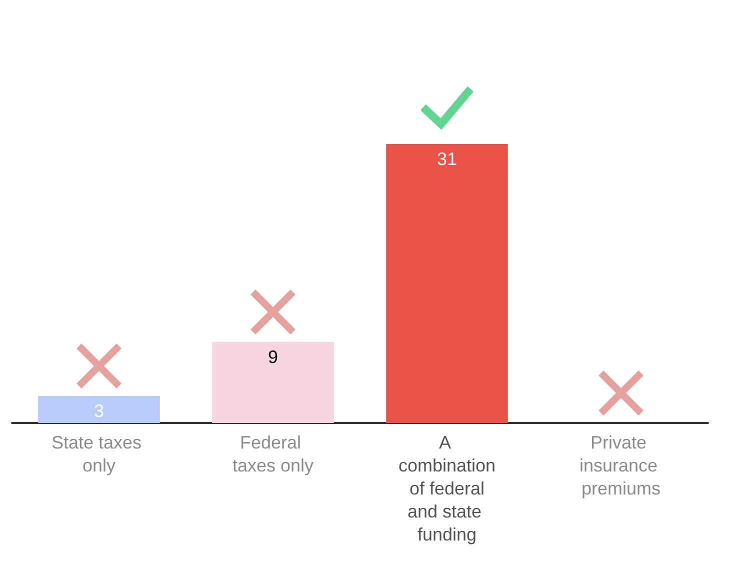 Image resolution: width=752 pixels, height=578 pixels. What do you see at coordinates (273, 454) in the screenshot?
I see `x-tick-label: Federal taxes only` at bounding box center [273, 454].